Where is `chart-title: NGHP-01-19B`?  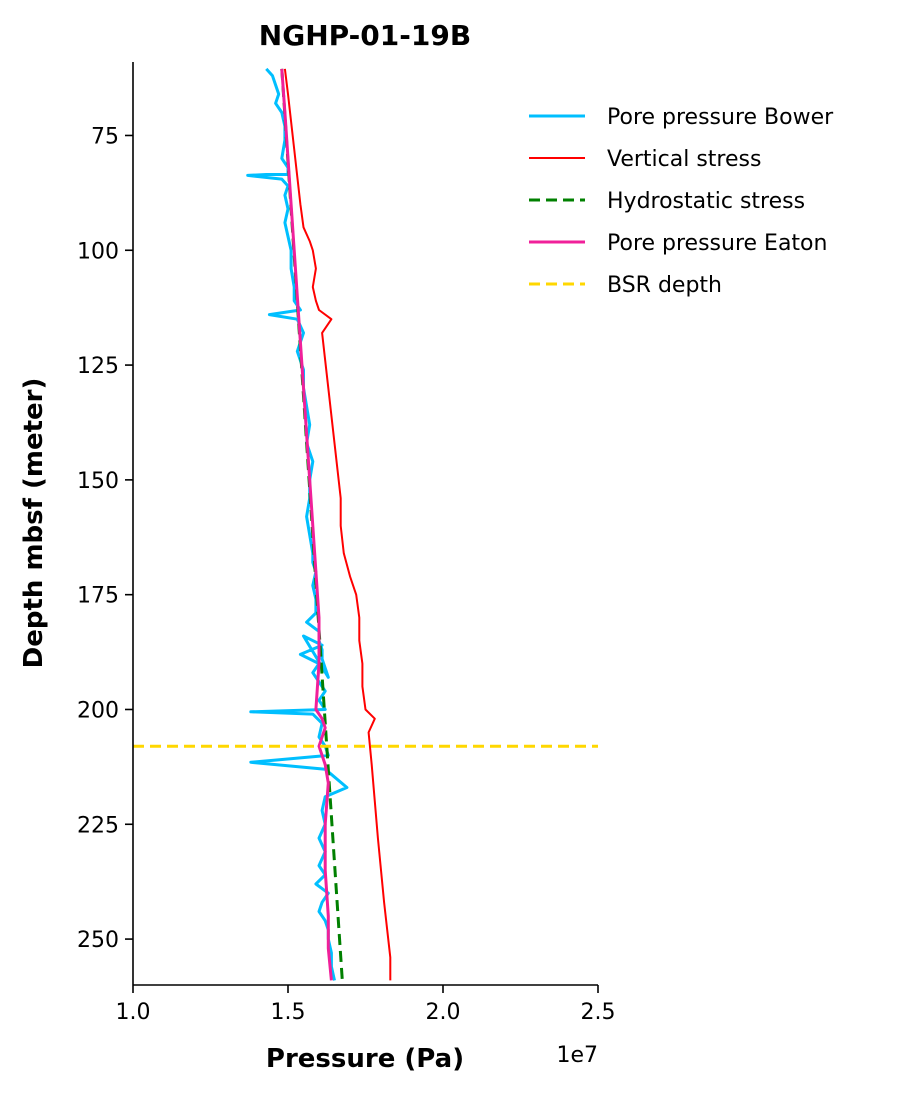
chart-title: NGHP-01-19B is located at coordinates (365, 35).